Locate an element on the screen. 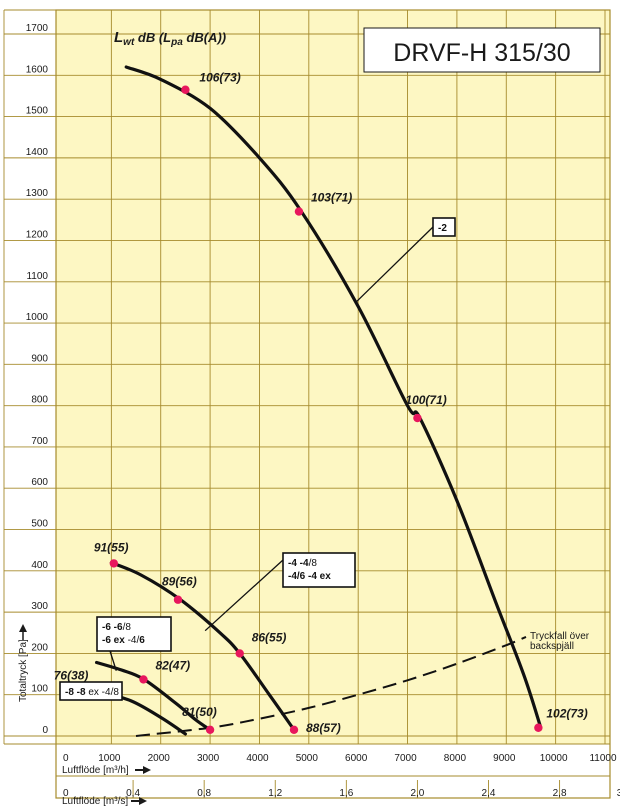  legend-box-label-part: -4/ is located at coordinates (132, 640).